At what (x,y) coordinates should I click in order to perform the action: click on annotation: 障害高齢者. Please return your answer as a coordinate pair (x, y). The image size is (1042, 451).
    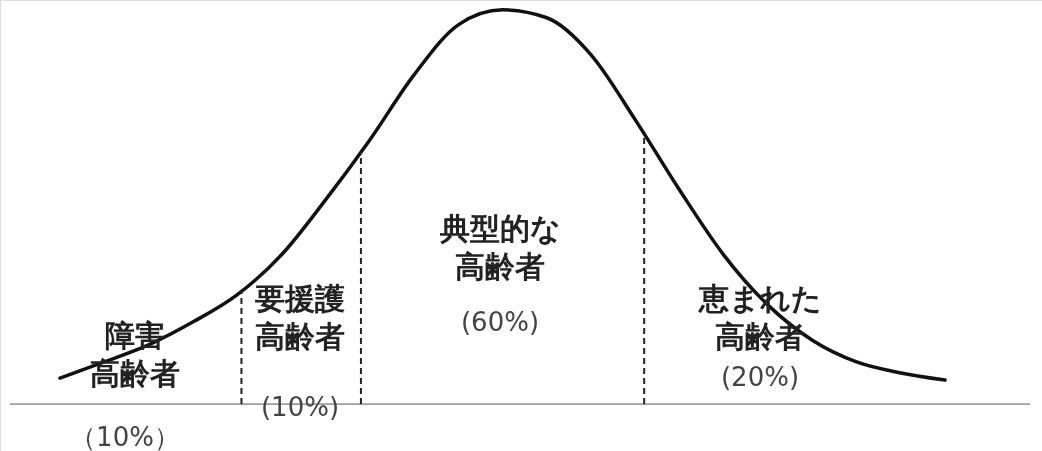
    Looking at the image, I should click on (135, 354).